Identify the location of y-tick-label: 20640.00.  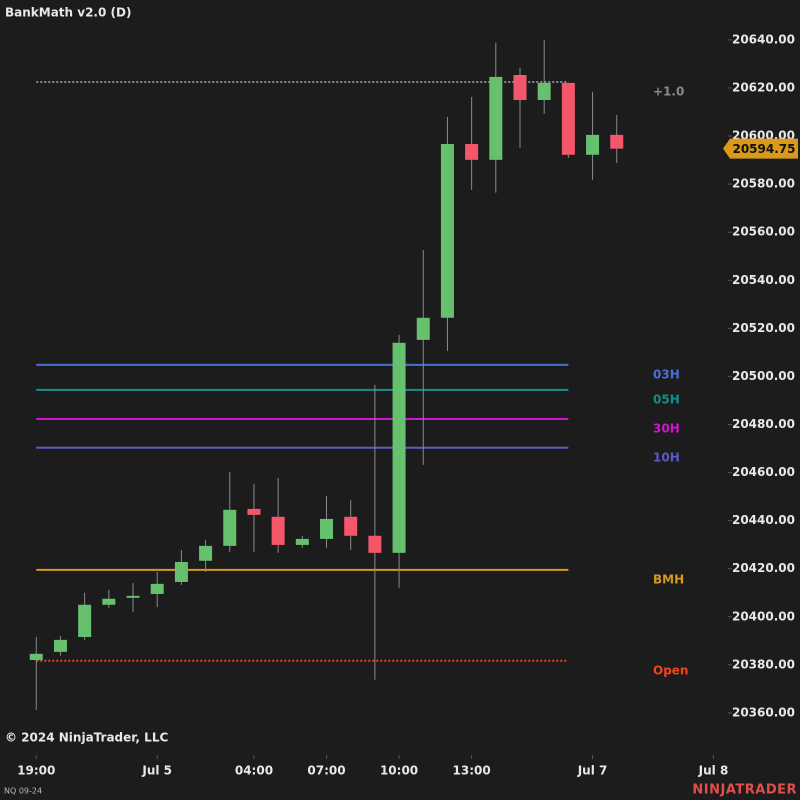
(763, 39).